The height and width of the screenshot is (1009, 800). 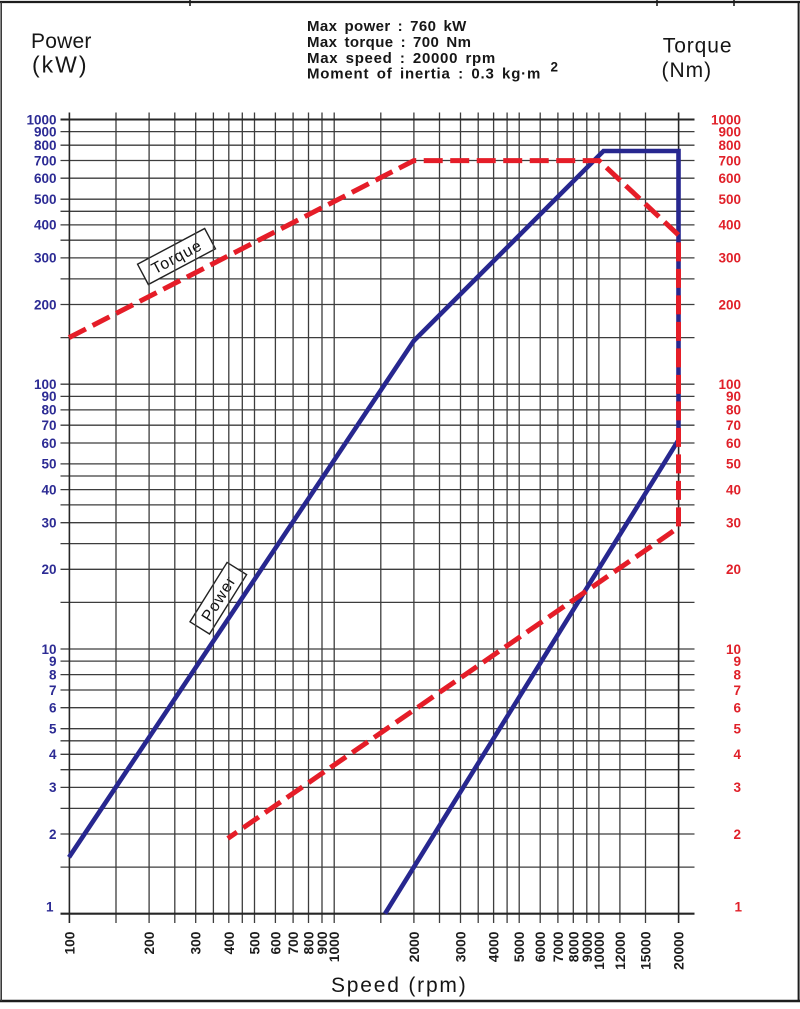 I want to click on svg-text: 10000, so click(x=599, y=950).